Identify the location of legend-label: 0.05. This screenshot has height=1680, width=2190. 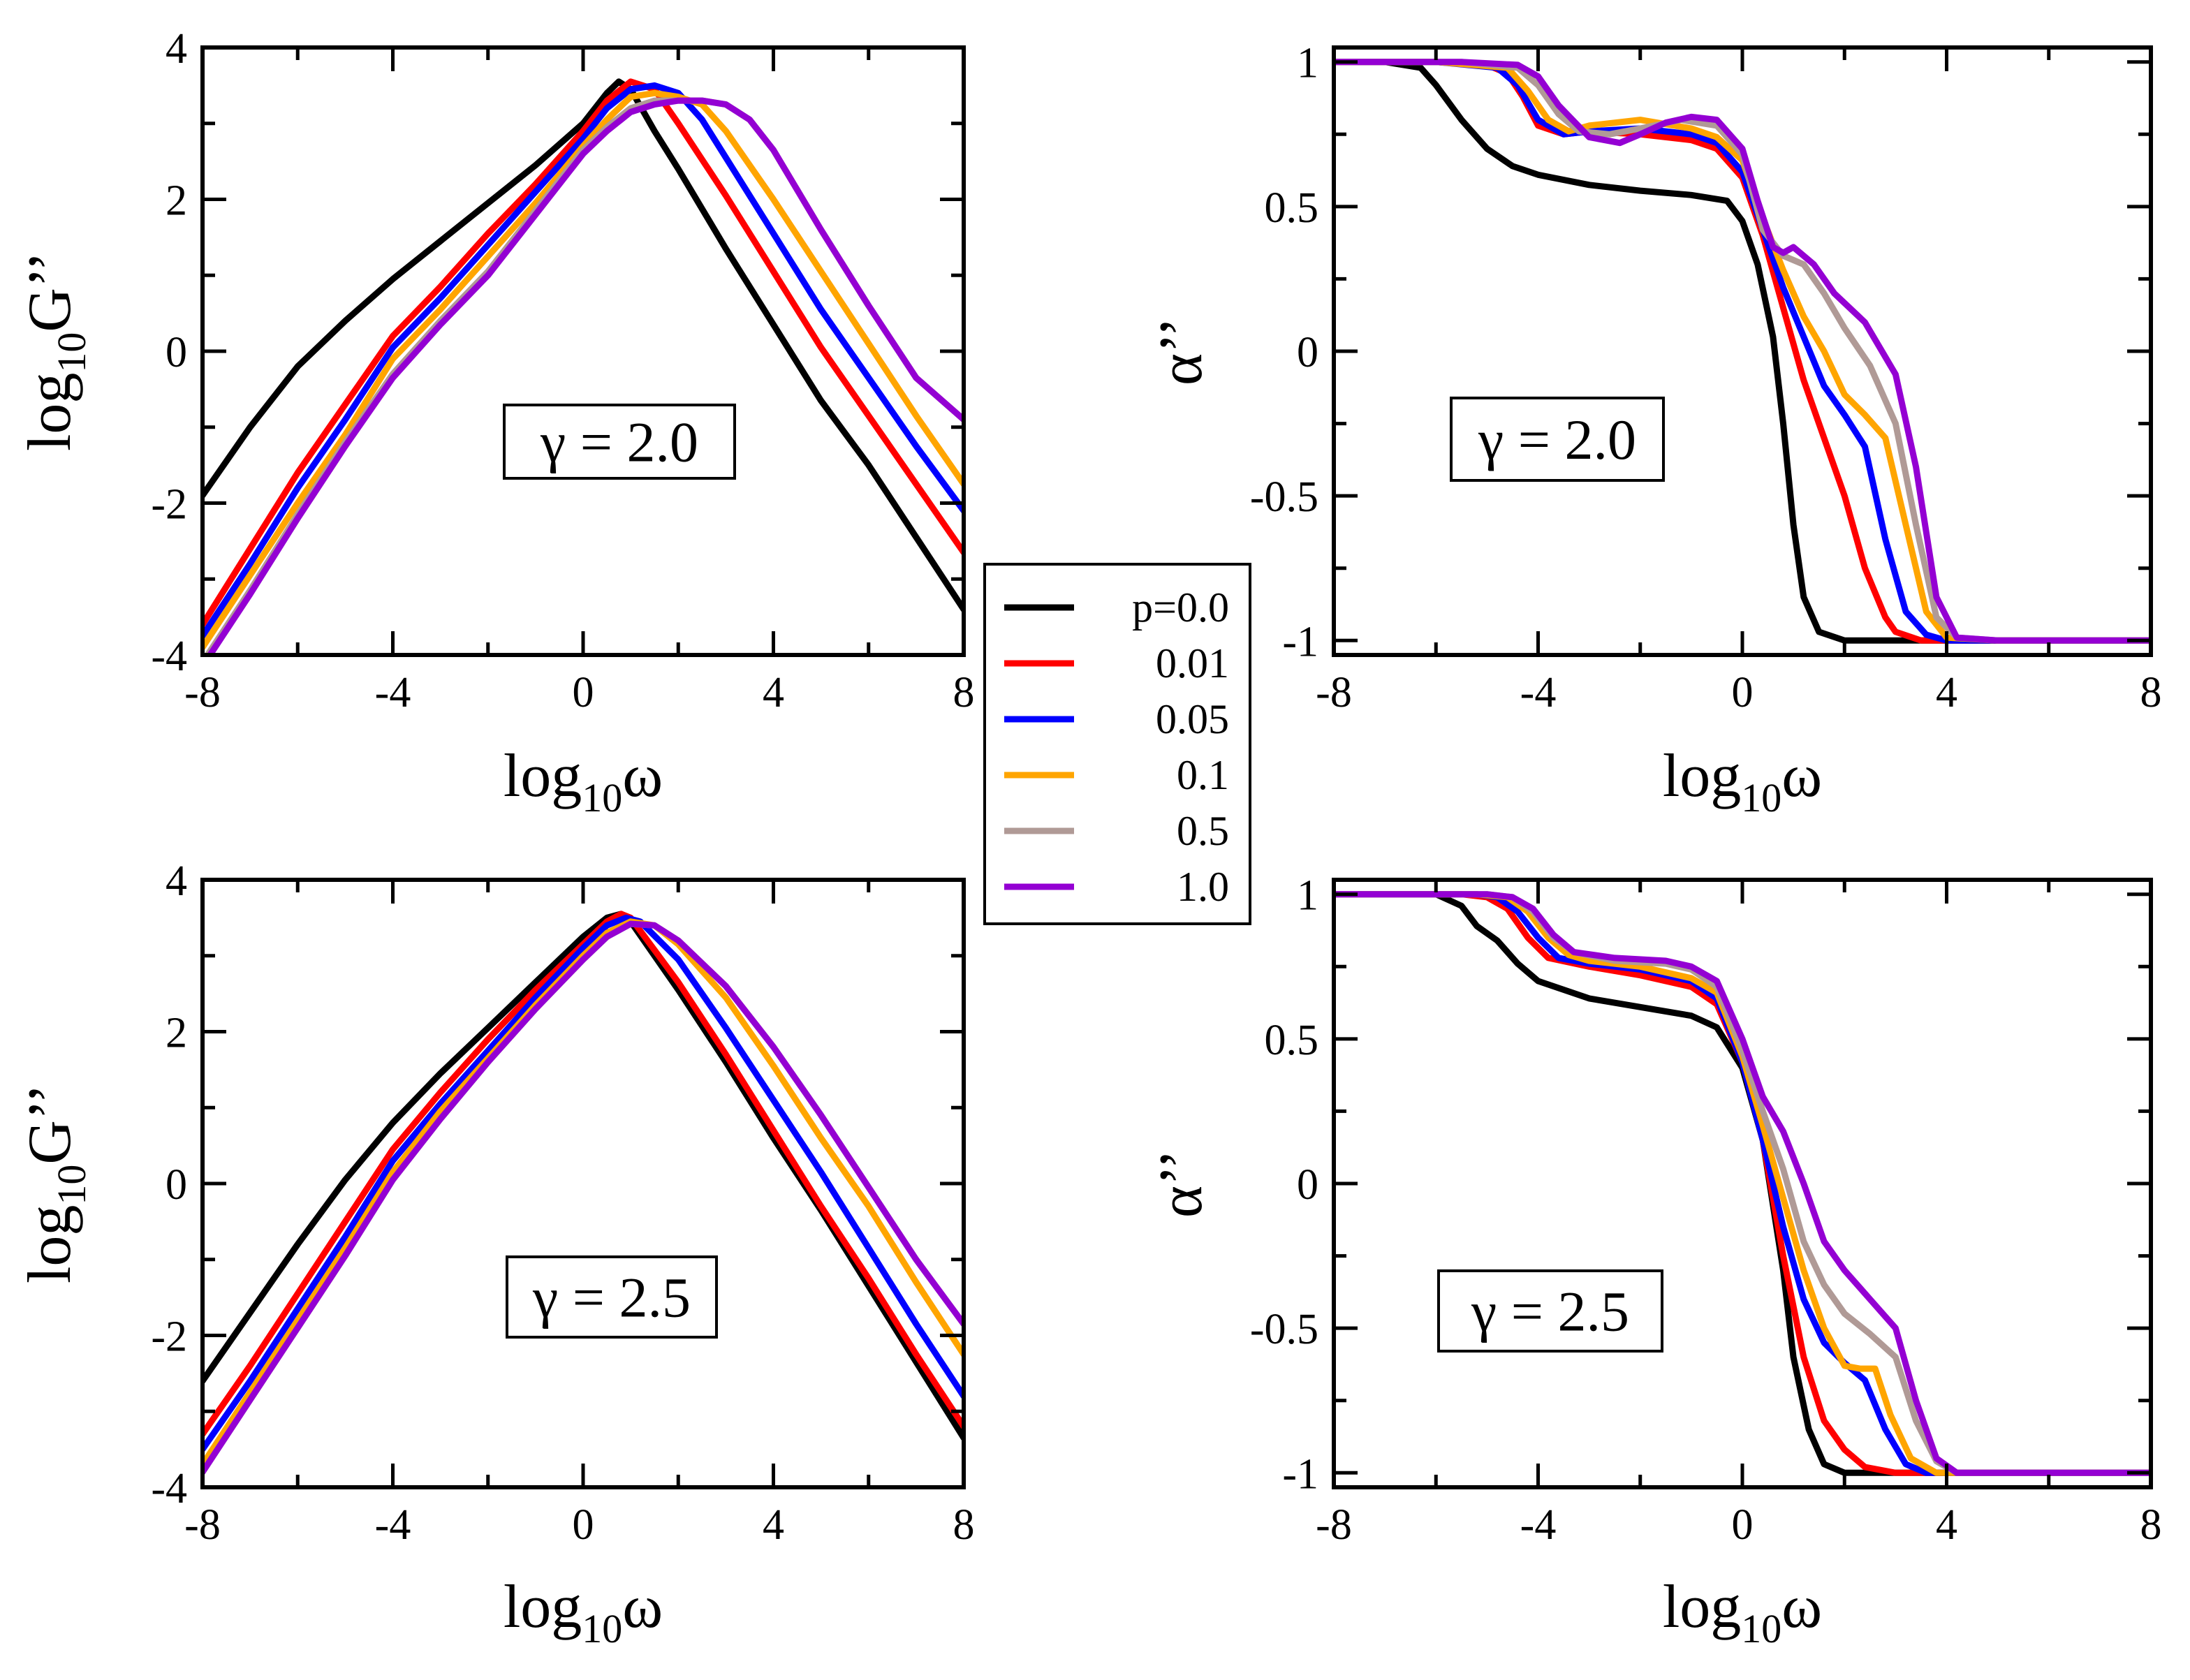
(1192, 719).